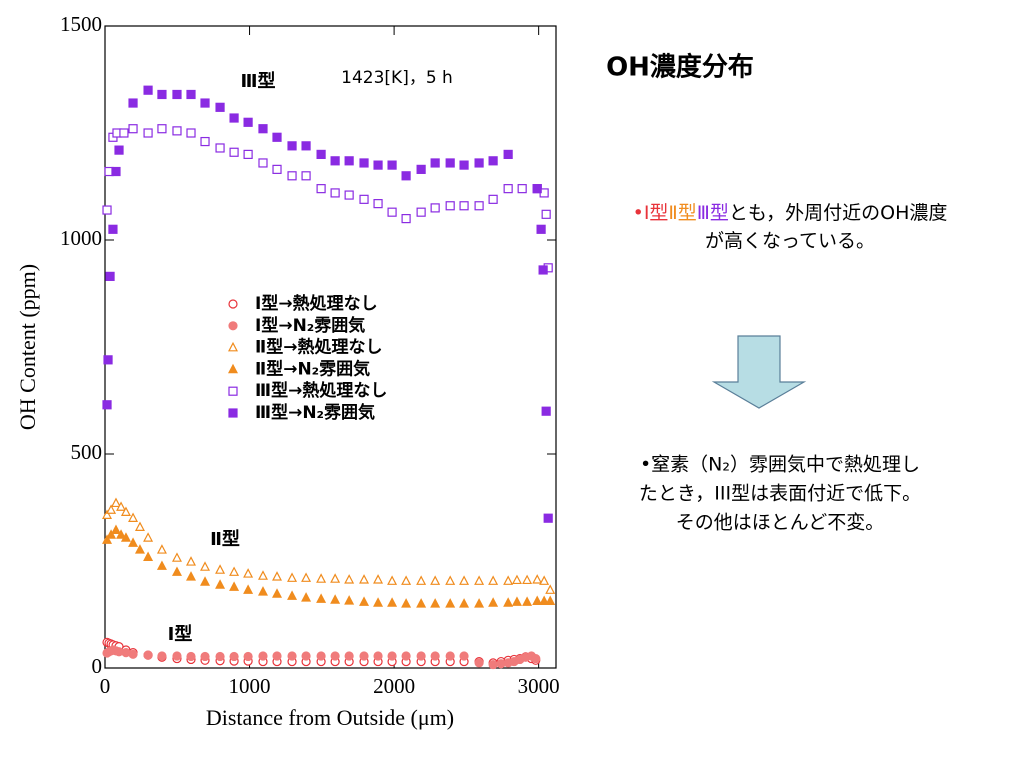  I want to click on note1-segment: •Ⅰ型, so click(651, 213).